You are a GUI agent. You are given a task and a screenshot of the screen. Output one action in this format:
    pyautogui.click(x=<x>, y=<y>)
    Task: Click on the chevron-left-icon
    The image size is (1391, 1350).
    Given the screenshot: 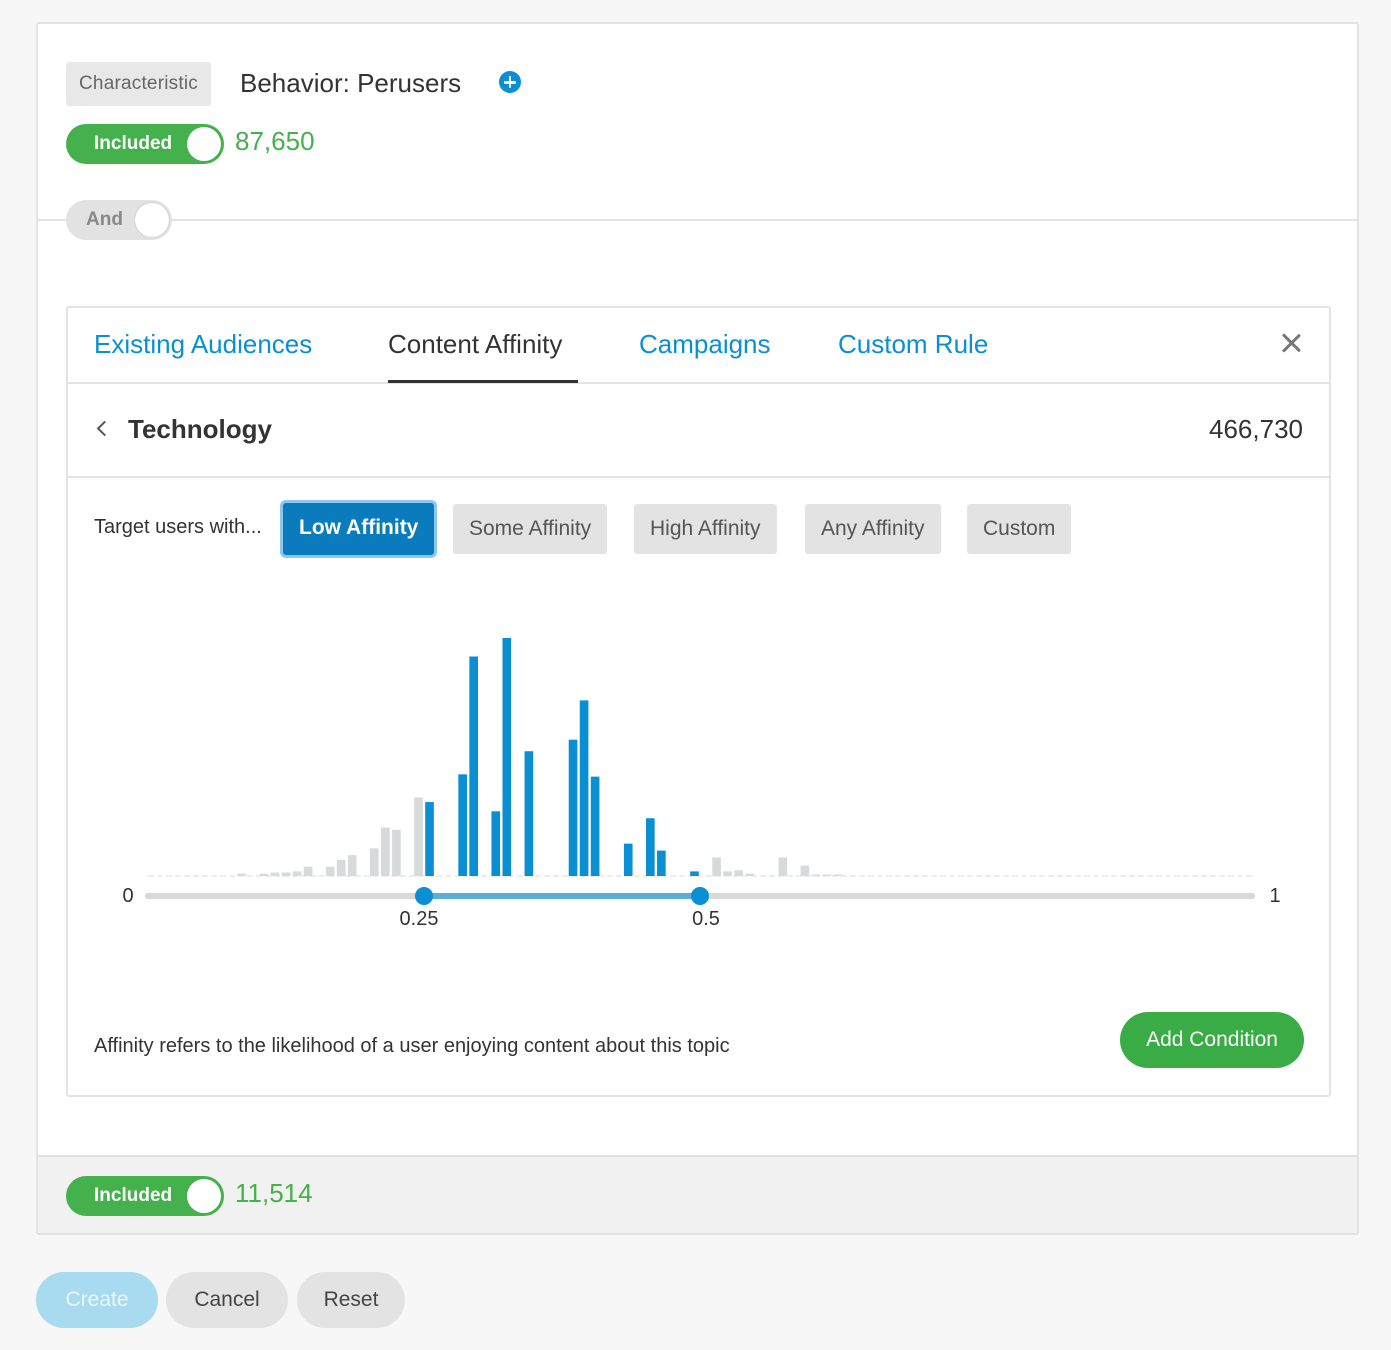 What is the action you would take?
    pyautogui.click(x=104, y=428)
    